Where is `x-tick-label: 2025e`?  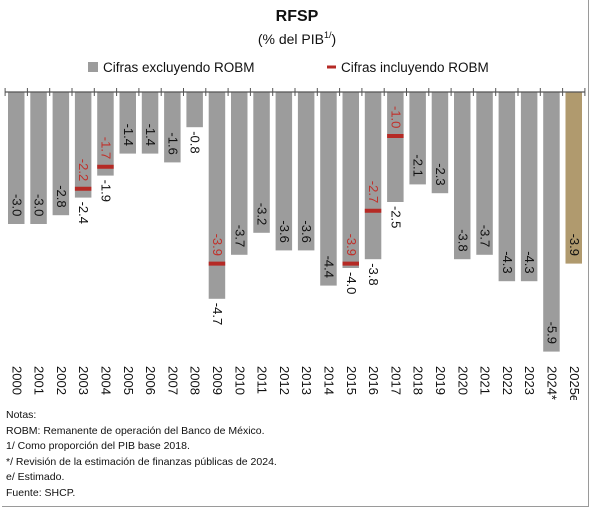
x-tick-label: 2025e is located at coordinates (574, 383).